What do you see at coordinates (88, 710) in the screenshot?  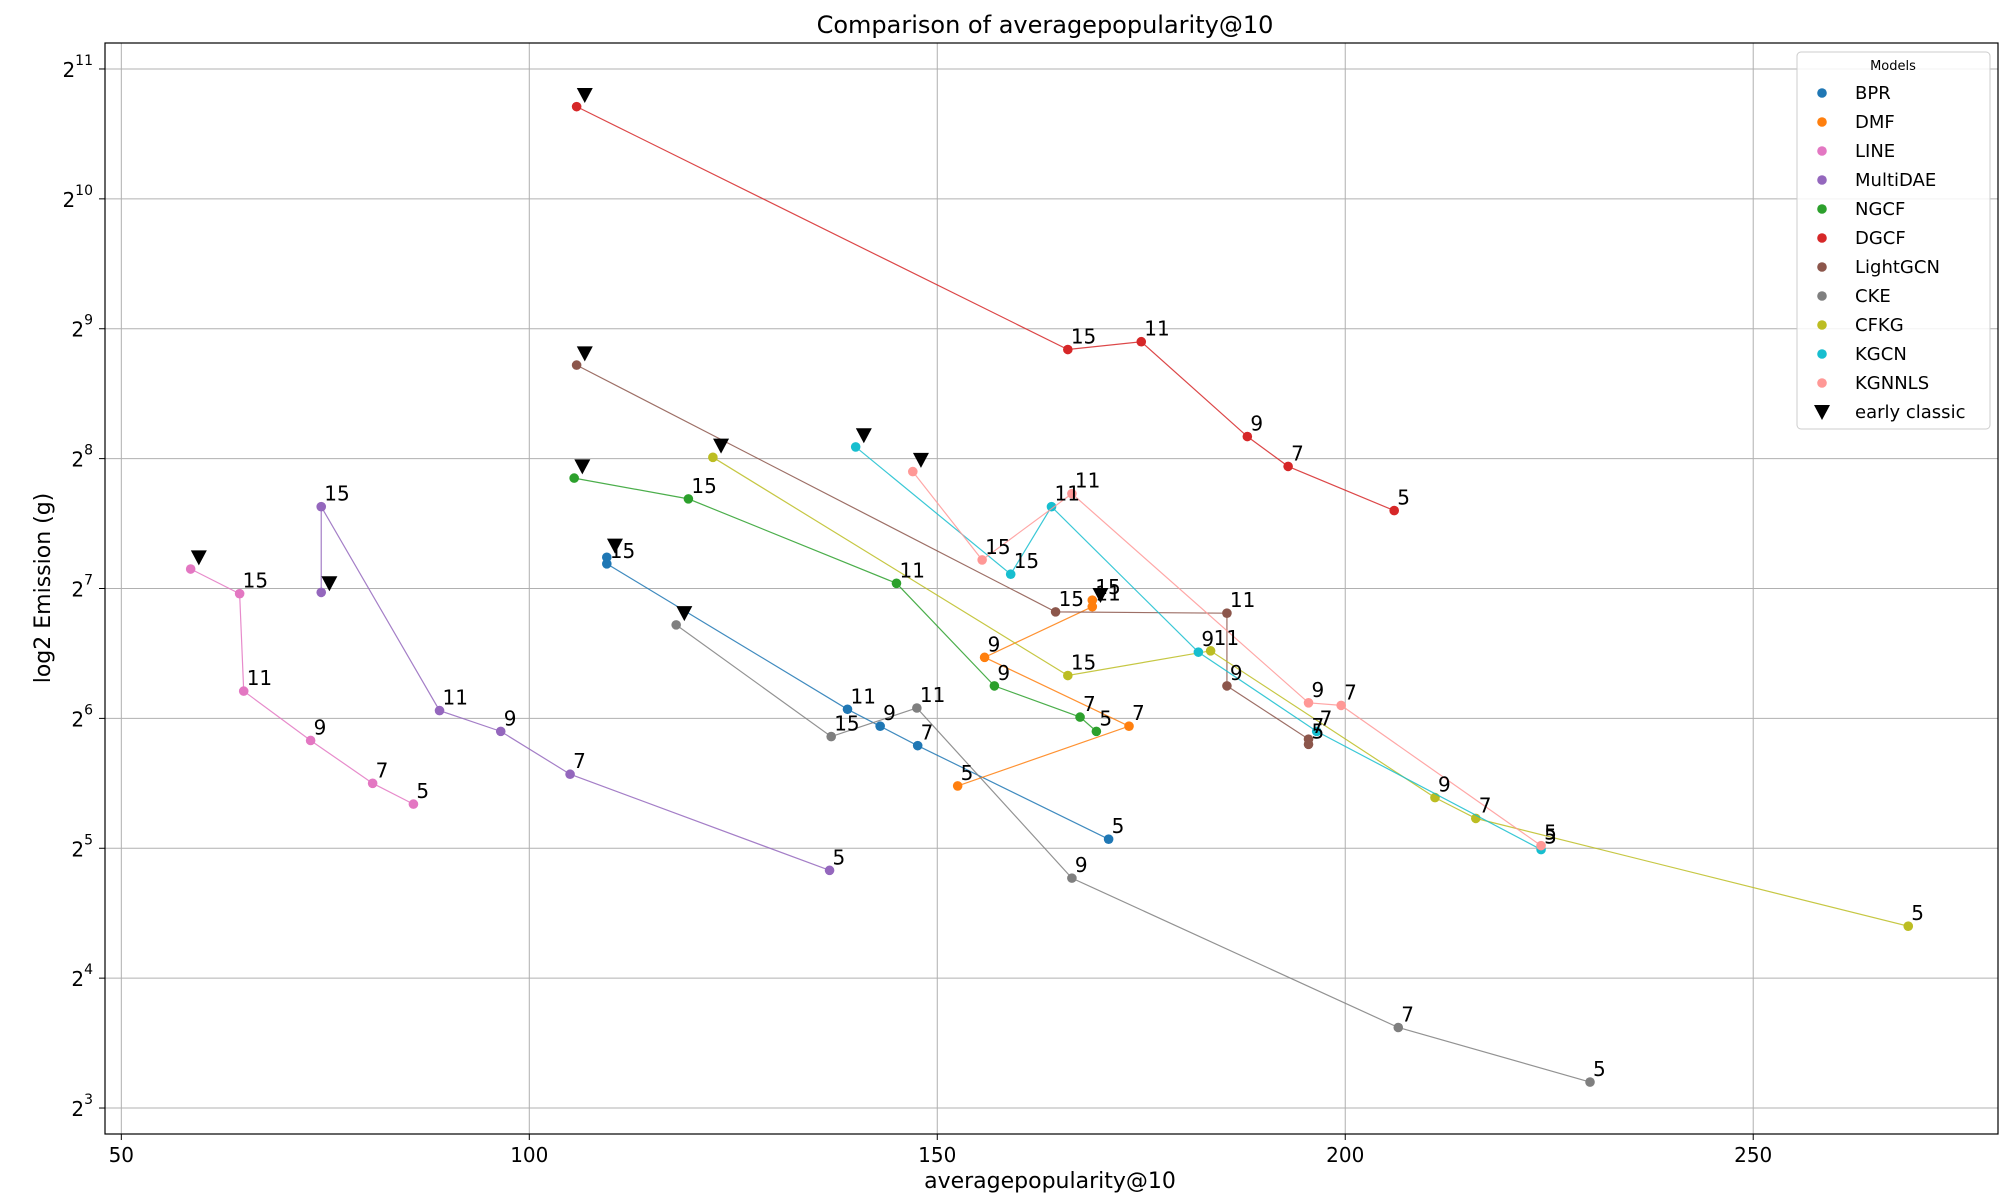 I see `y-tick-exponent: 6` at bounding box center [88, 710].